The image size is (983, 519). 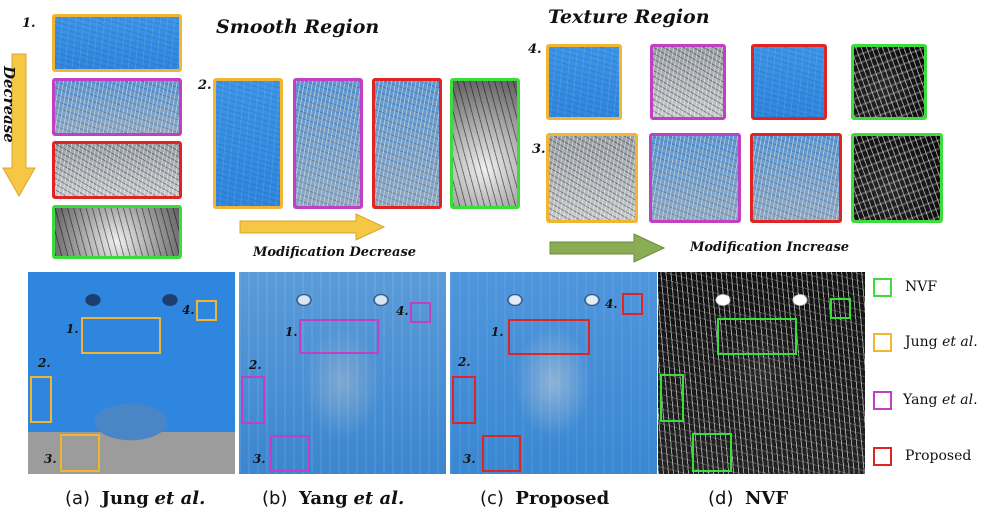 What do you see at coordinates (748, 498) in the screenshot?
I see `caption-d: (d) NVF` at bounding box center [748, 498].